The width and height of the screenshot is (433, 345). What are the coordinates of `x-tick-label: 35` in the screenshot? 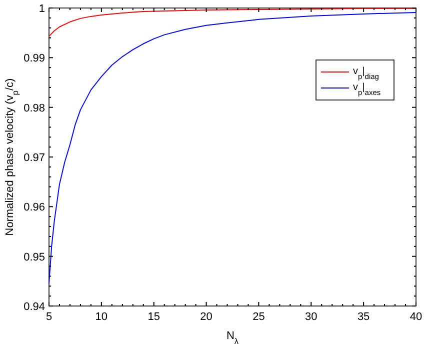 It's located at (363, 317).